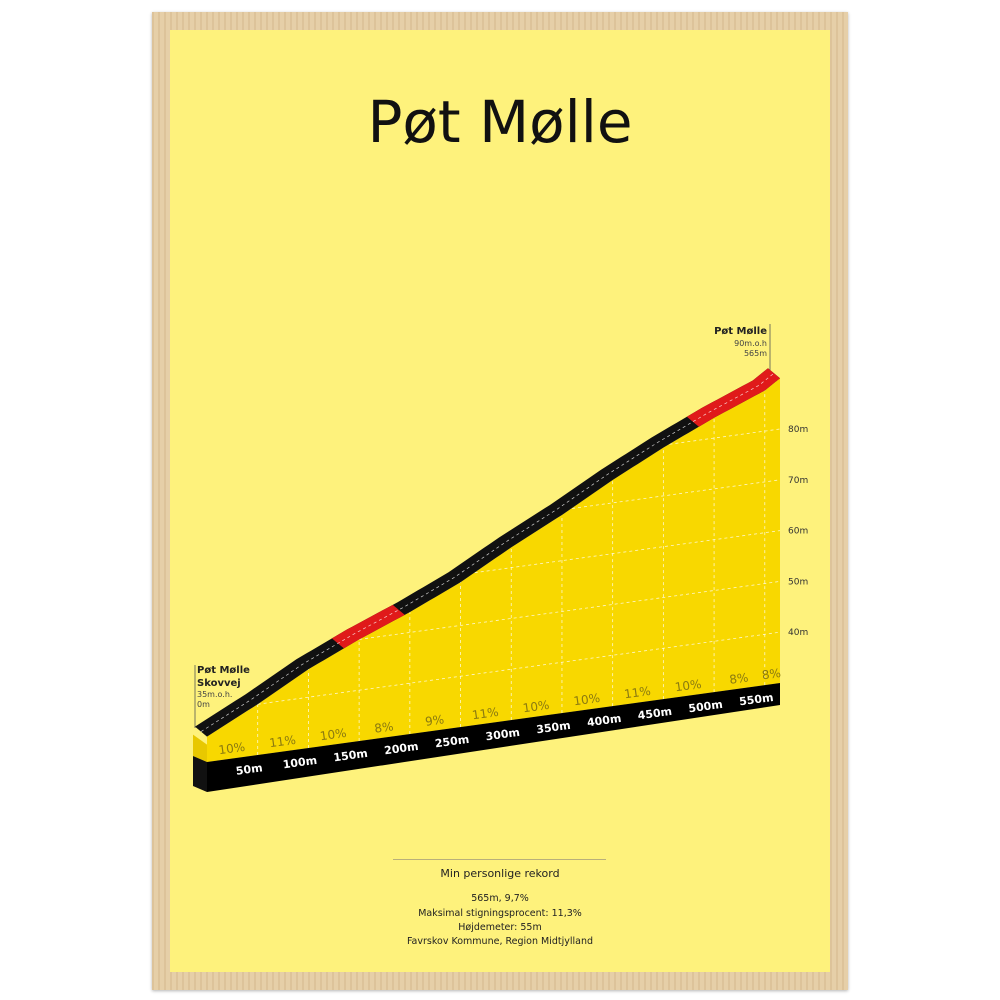 This screenshot has width=1000, height=1000. I want to click on distance-label: 200m, so click(401, 749).